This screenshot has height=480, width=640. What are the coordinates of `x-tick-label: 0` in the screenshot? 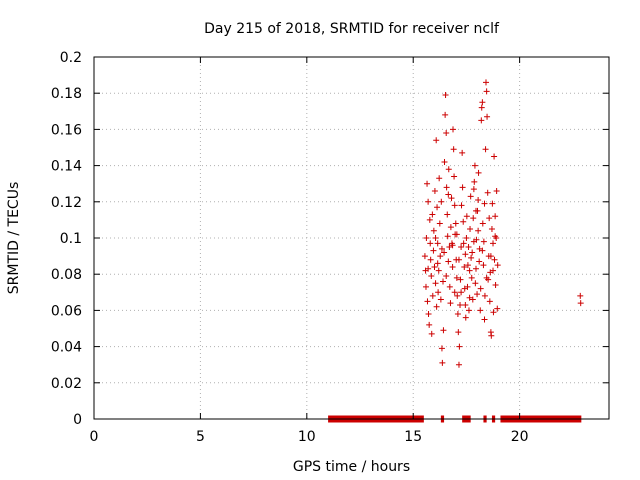 It's located at (94, 437).